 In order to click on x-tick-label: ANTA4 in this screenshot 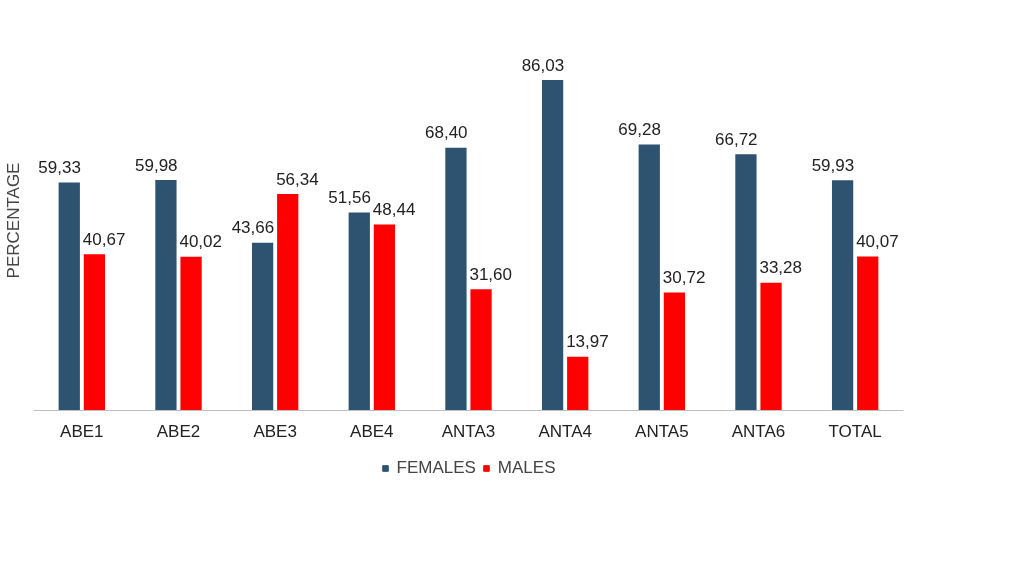, I will do `click(565, 431)`.